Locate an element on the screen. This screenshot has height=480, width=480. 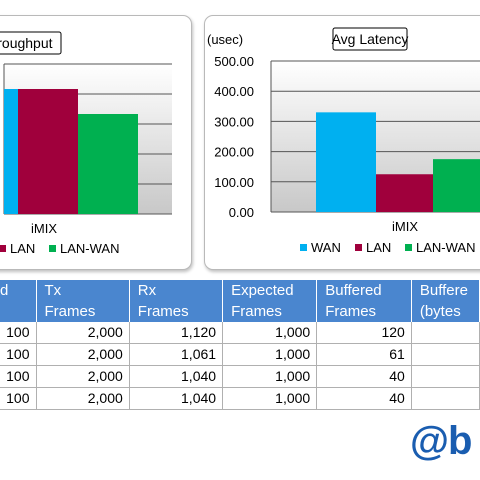
header-buffered-frames: Buffered Frames is located at coordinates (364, 301).